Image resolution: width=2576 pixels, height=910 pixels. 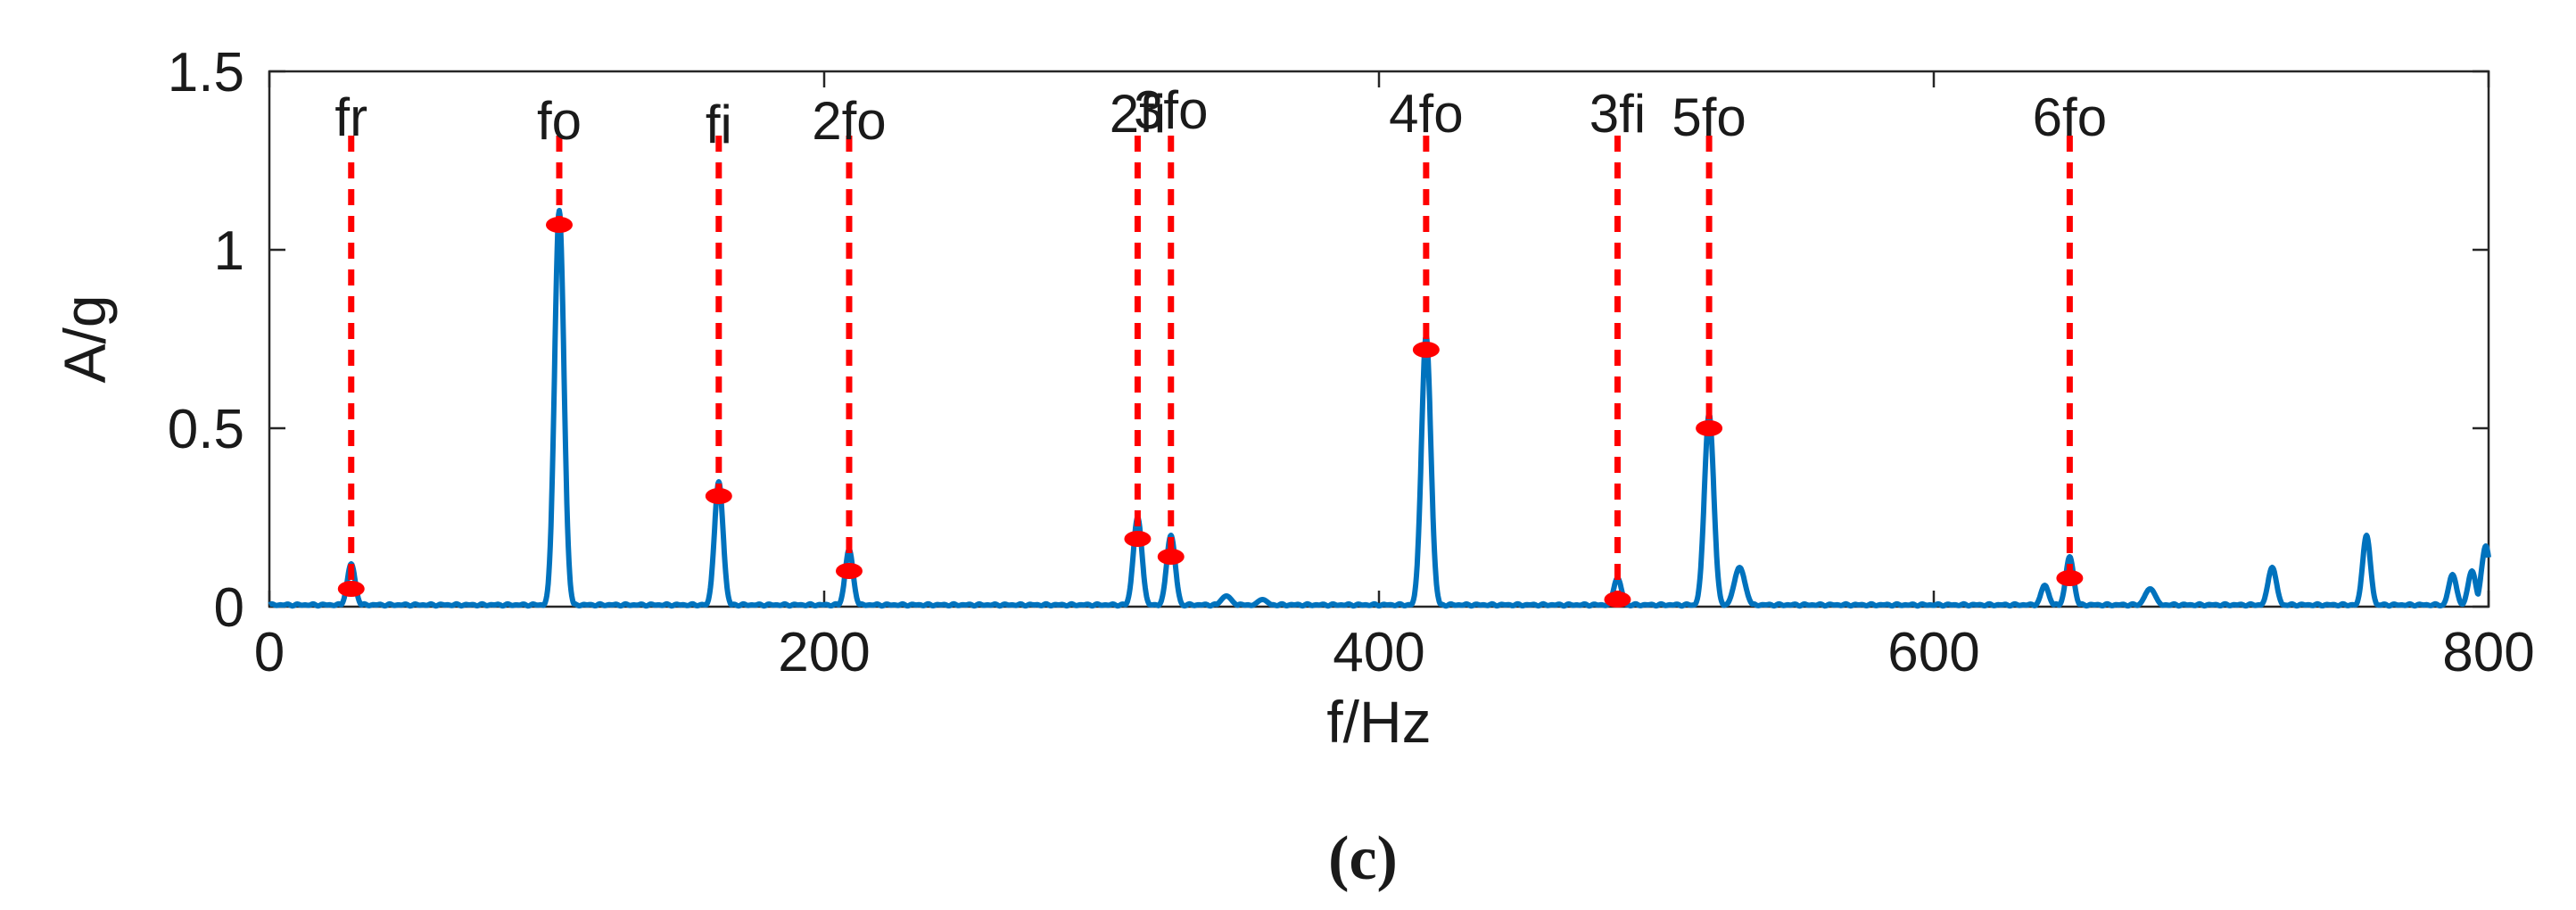 What do you see at coordinates (351, 117) in the screenshot?
I see `marker-label: fr` at bounding box center [351, 117].